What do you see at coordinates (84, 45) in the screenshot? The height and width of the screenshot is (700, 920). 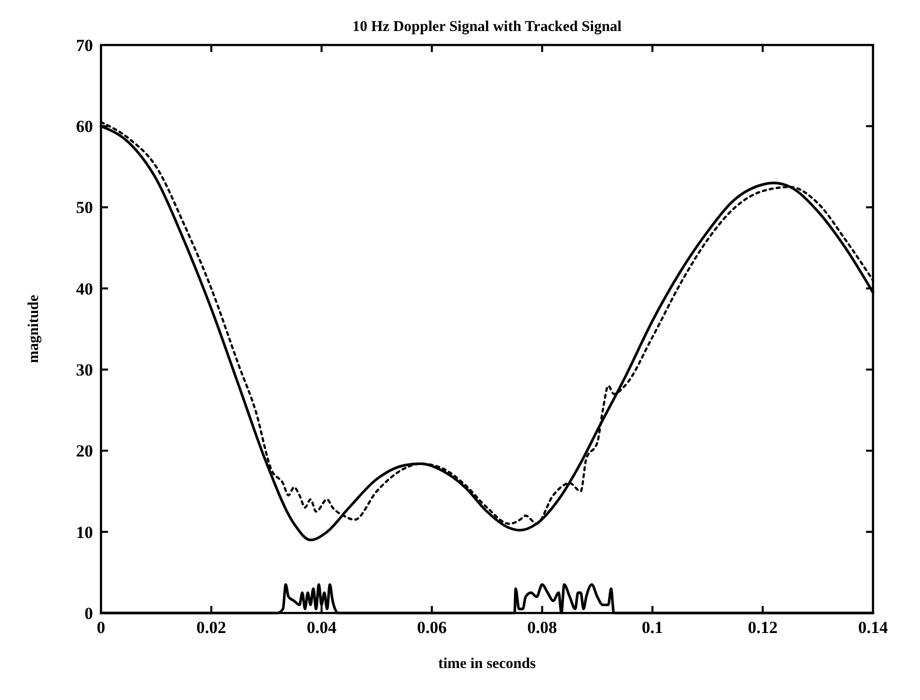 I see `y-tick-label: 70` at bounding box center [84, 45].